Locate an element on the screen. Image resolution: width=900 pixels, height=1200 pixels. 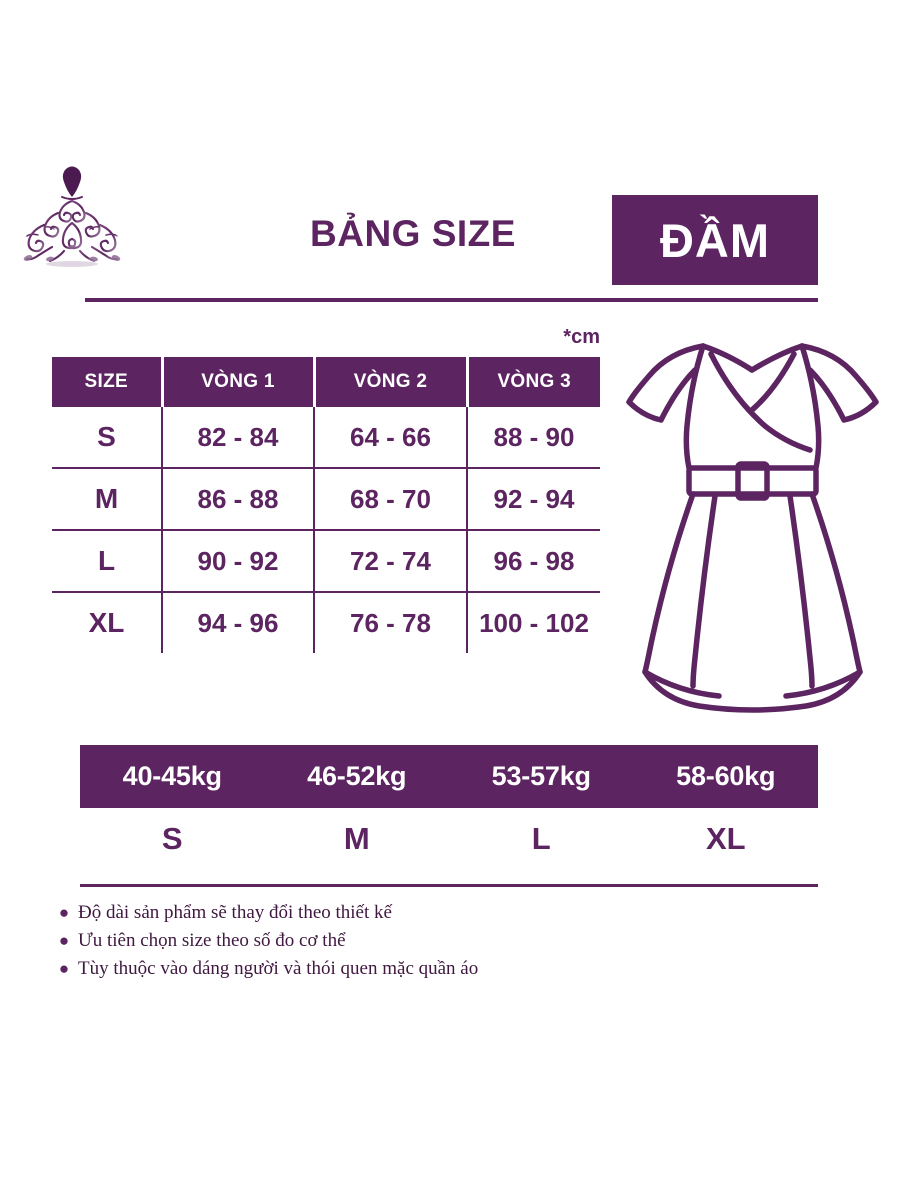
table-header-row: SIZE VÒNG 1 VÒNG 2 VÒNG 3 is located at coordinates (326, 382).